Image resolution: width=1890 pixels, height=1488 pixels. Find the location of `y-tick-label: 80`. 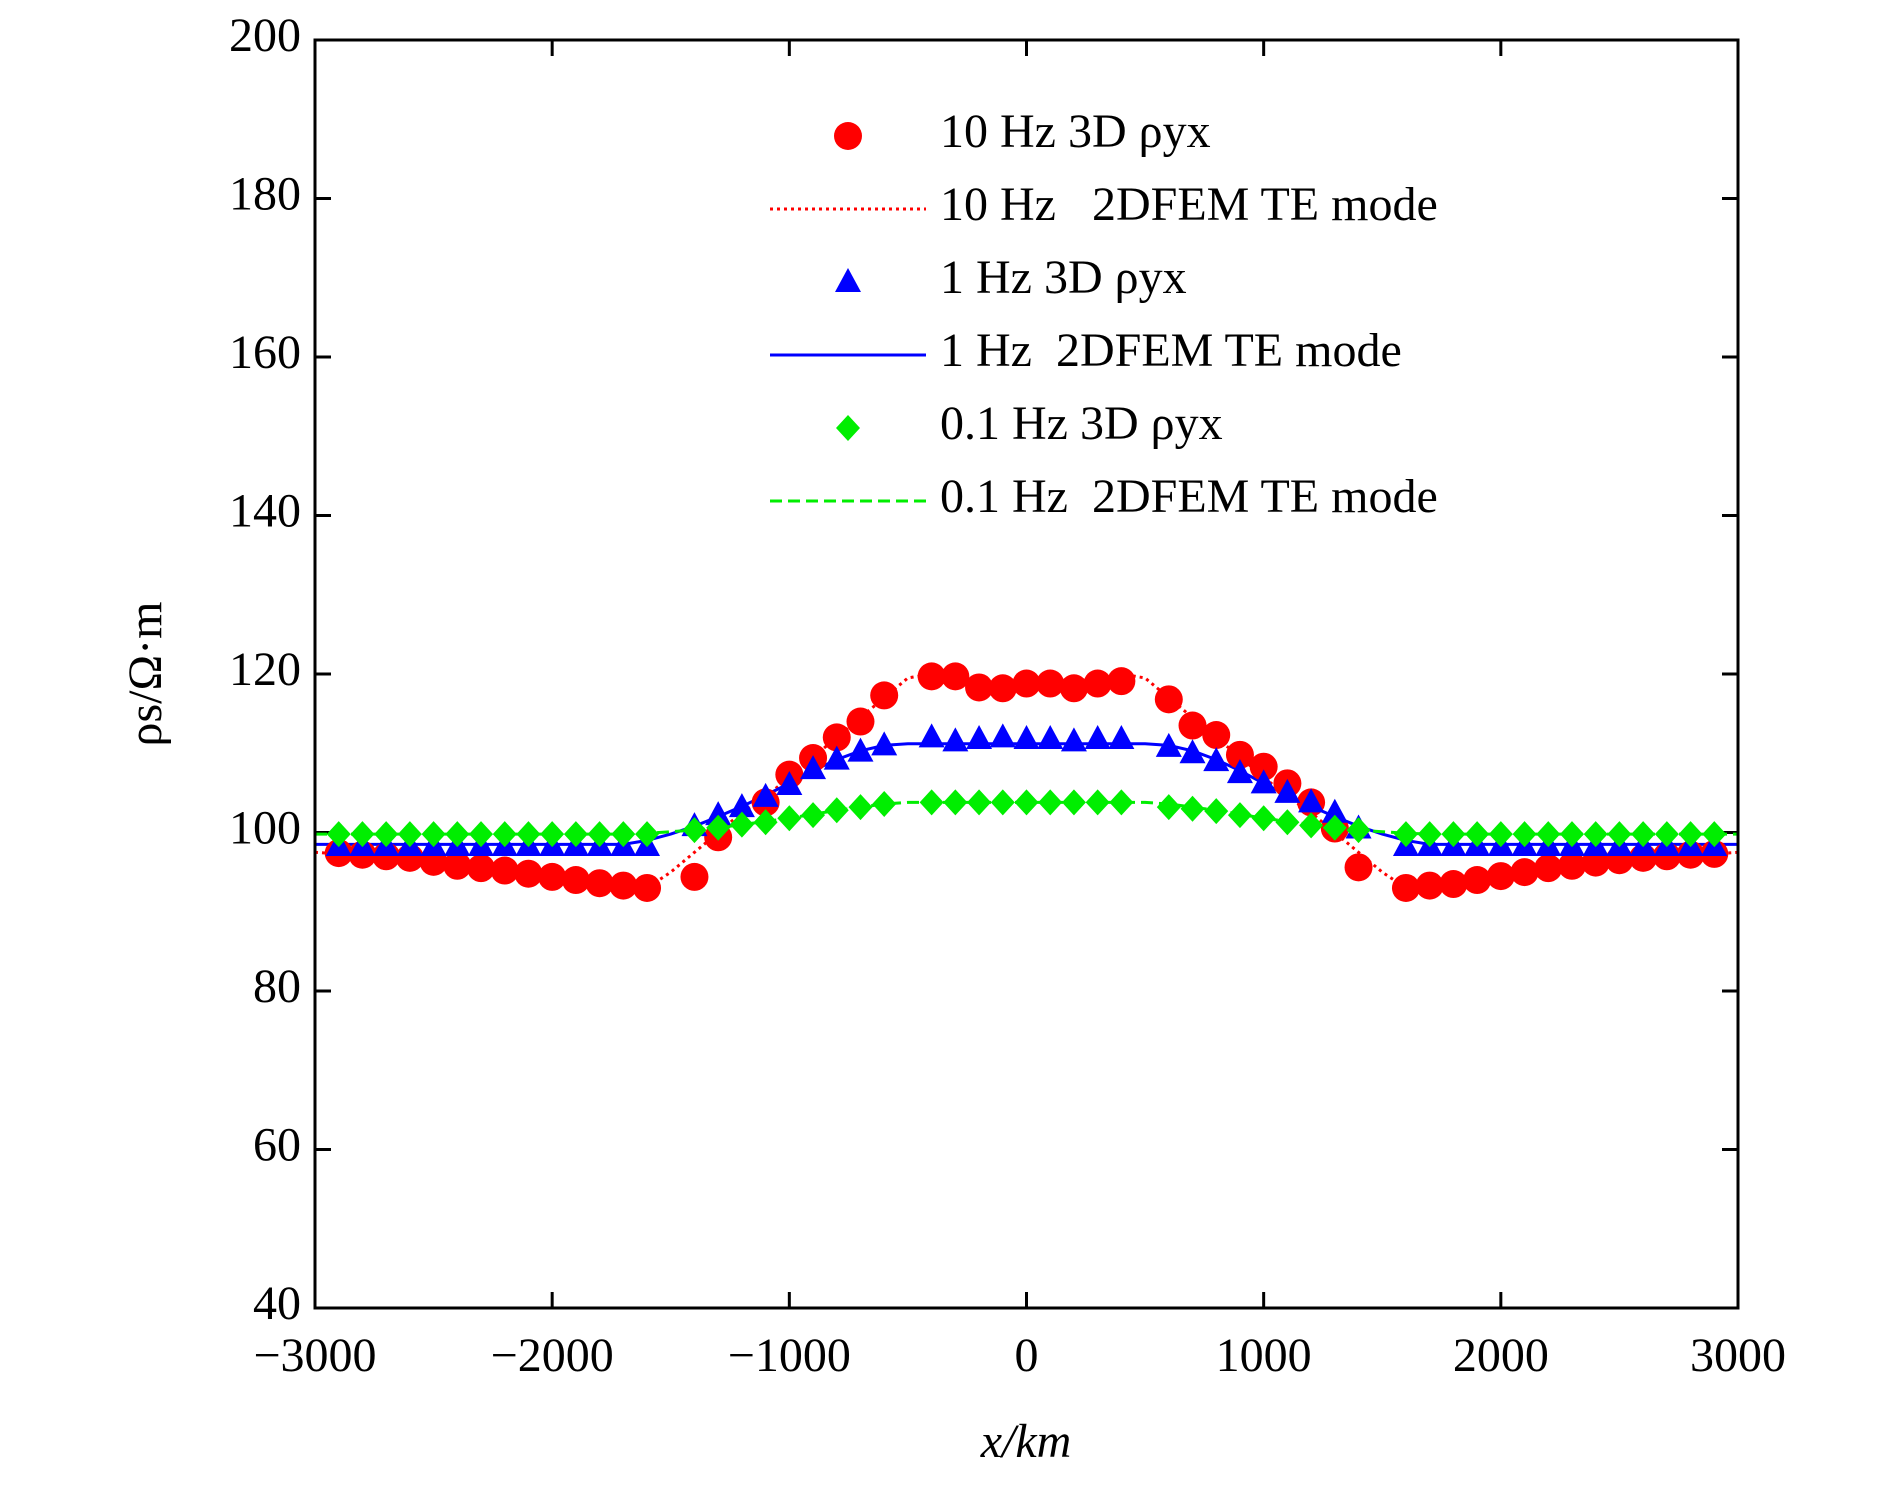

y-tick-label: 80 is located at coordinates (277, 986).